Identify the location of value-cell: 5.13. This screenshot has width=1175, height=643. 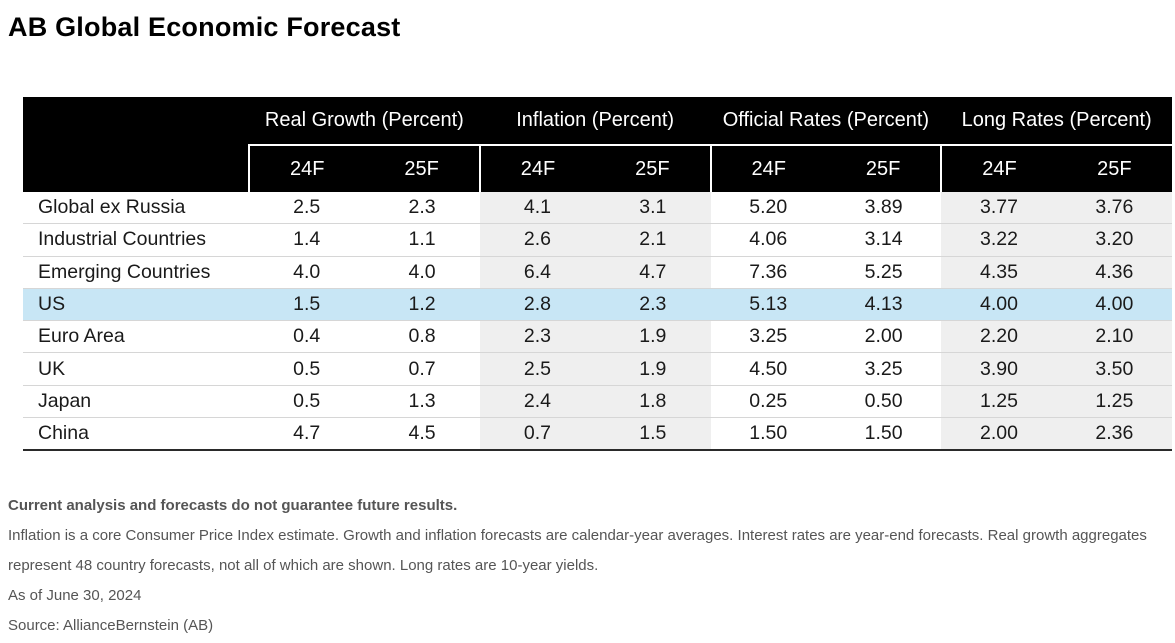
(768, 305).